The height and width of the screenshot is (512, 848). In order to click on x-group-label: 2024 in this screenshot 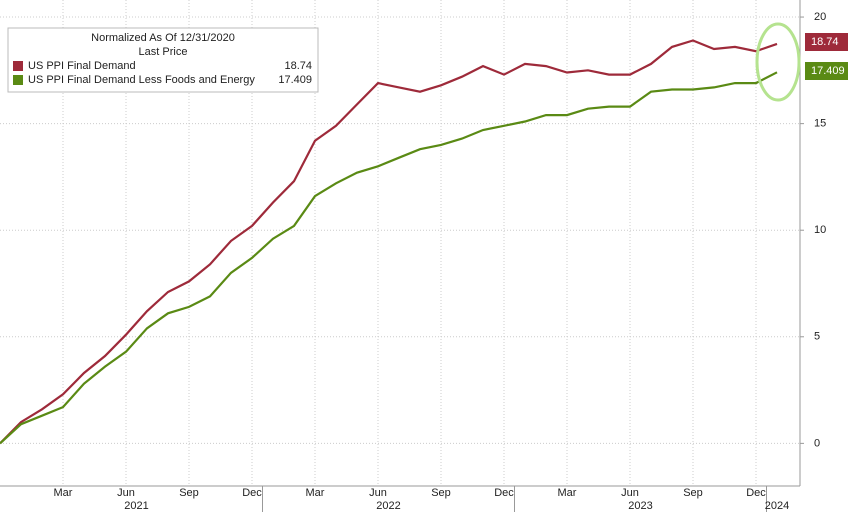, I will do `click(777, 506)`.